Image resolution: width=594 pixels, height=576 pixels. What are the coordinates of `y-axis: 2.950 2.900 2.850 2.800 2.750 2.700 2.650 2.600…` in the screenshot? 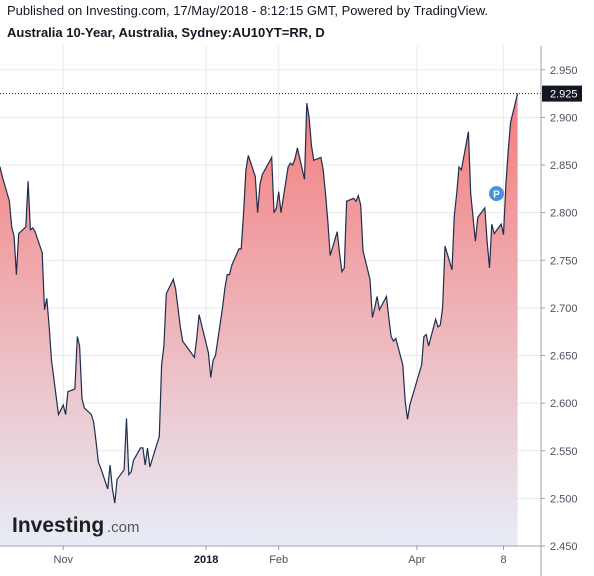 It's located at (559, 311).